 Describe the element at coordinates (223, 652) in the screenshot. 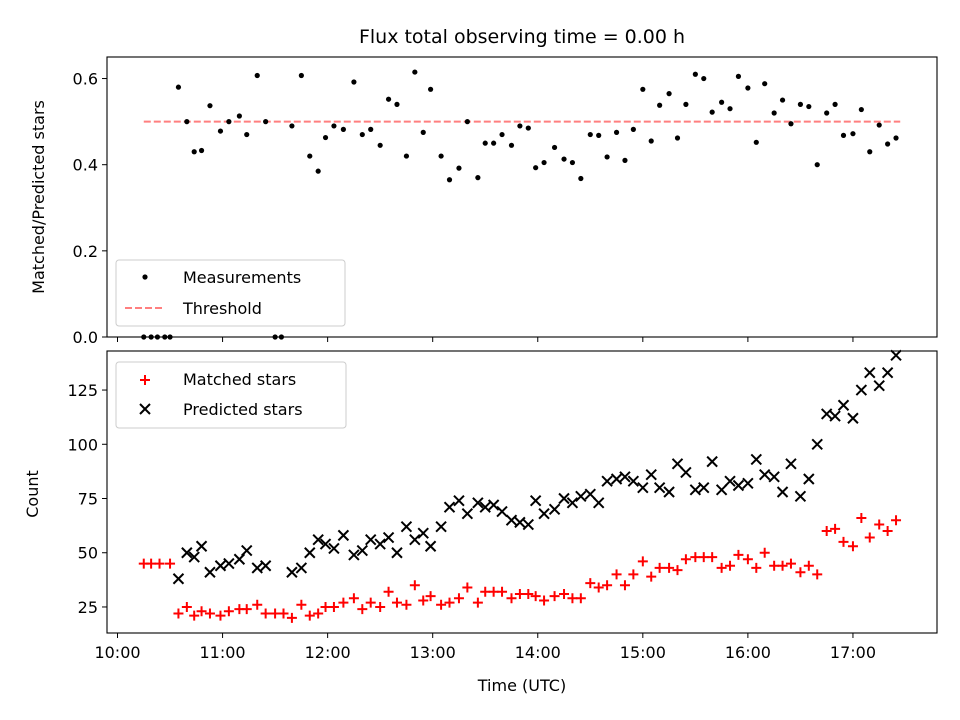

I see `bottom-x-tick-label: 11:00` at that location.